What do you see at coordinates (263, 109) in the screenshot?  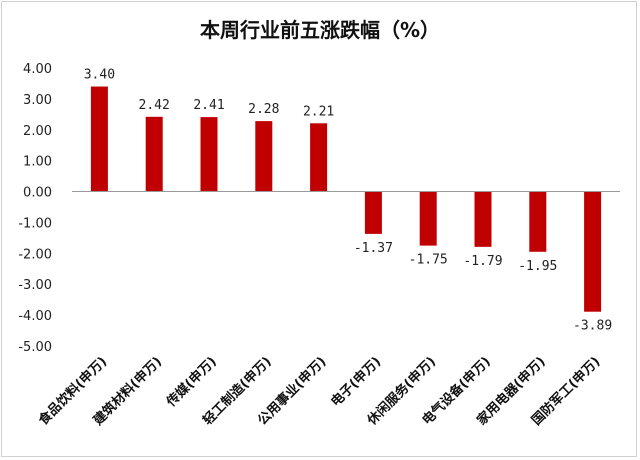 I see `data-label: 2.28` at bounding box center [263, 109].